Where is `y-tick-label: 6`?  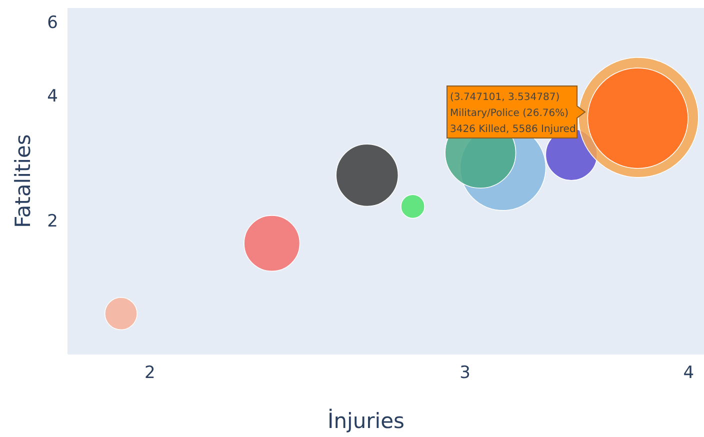
y-tick-label: 6 is located at coordinates (52, 22).